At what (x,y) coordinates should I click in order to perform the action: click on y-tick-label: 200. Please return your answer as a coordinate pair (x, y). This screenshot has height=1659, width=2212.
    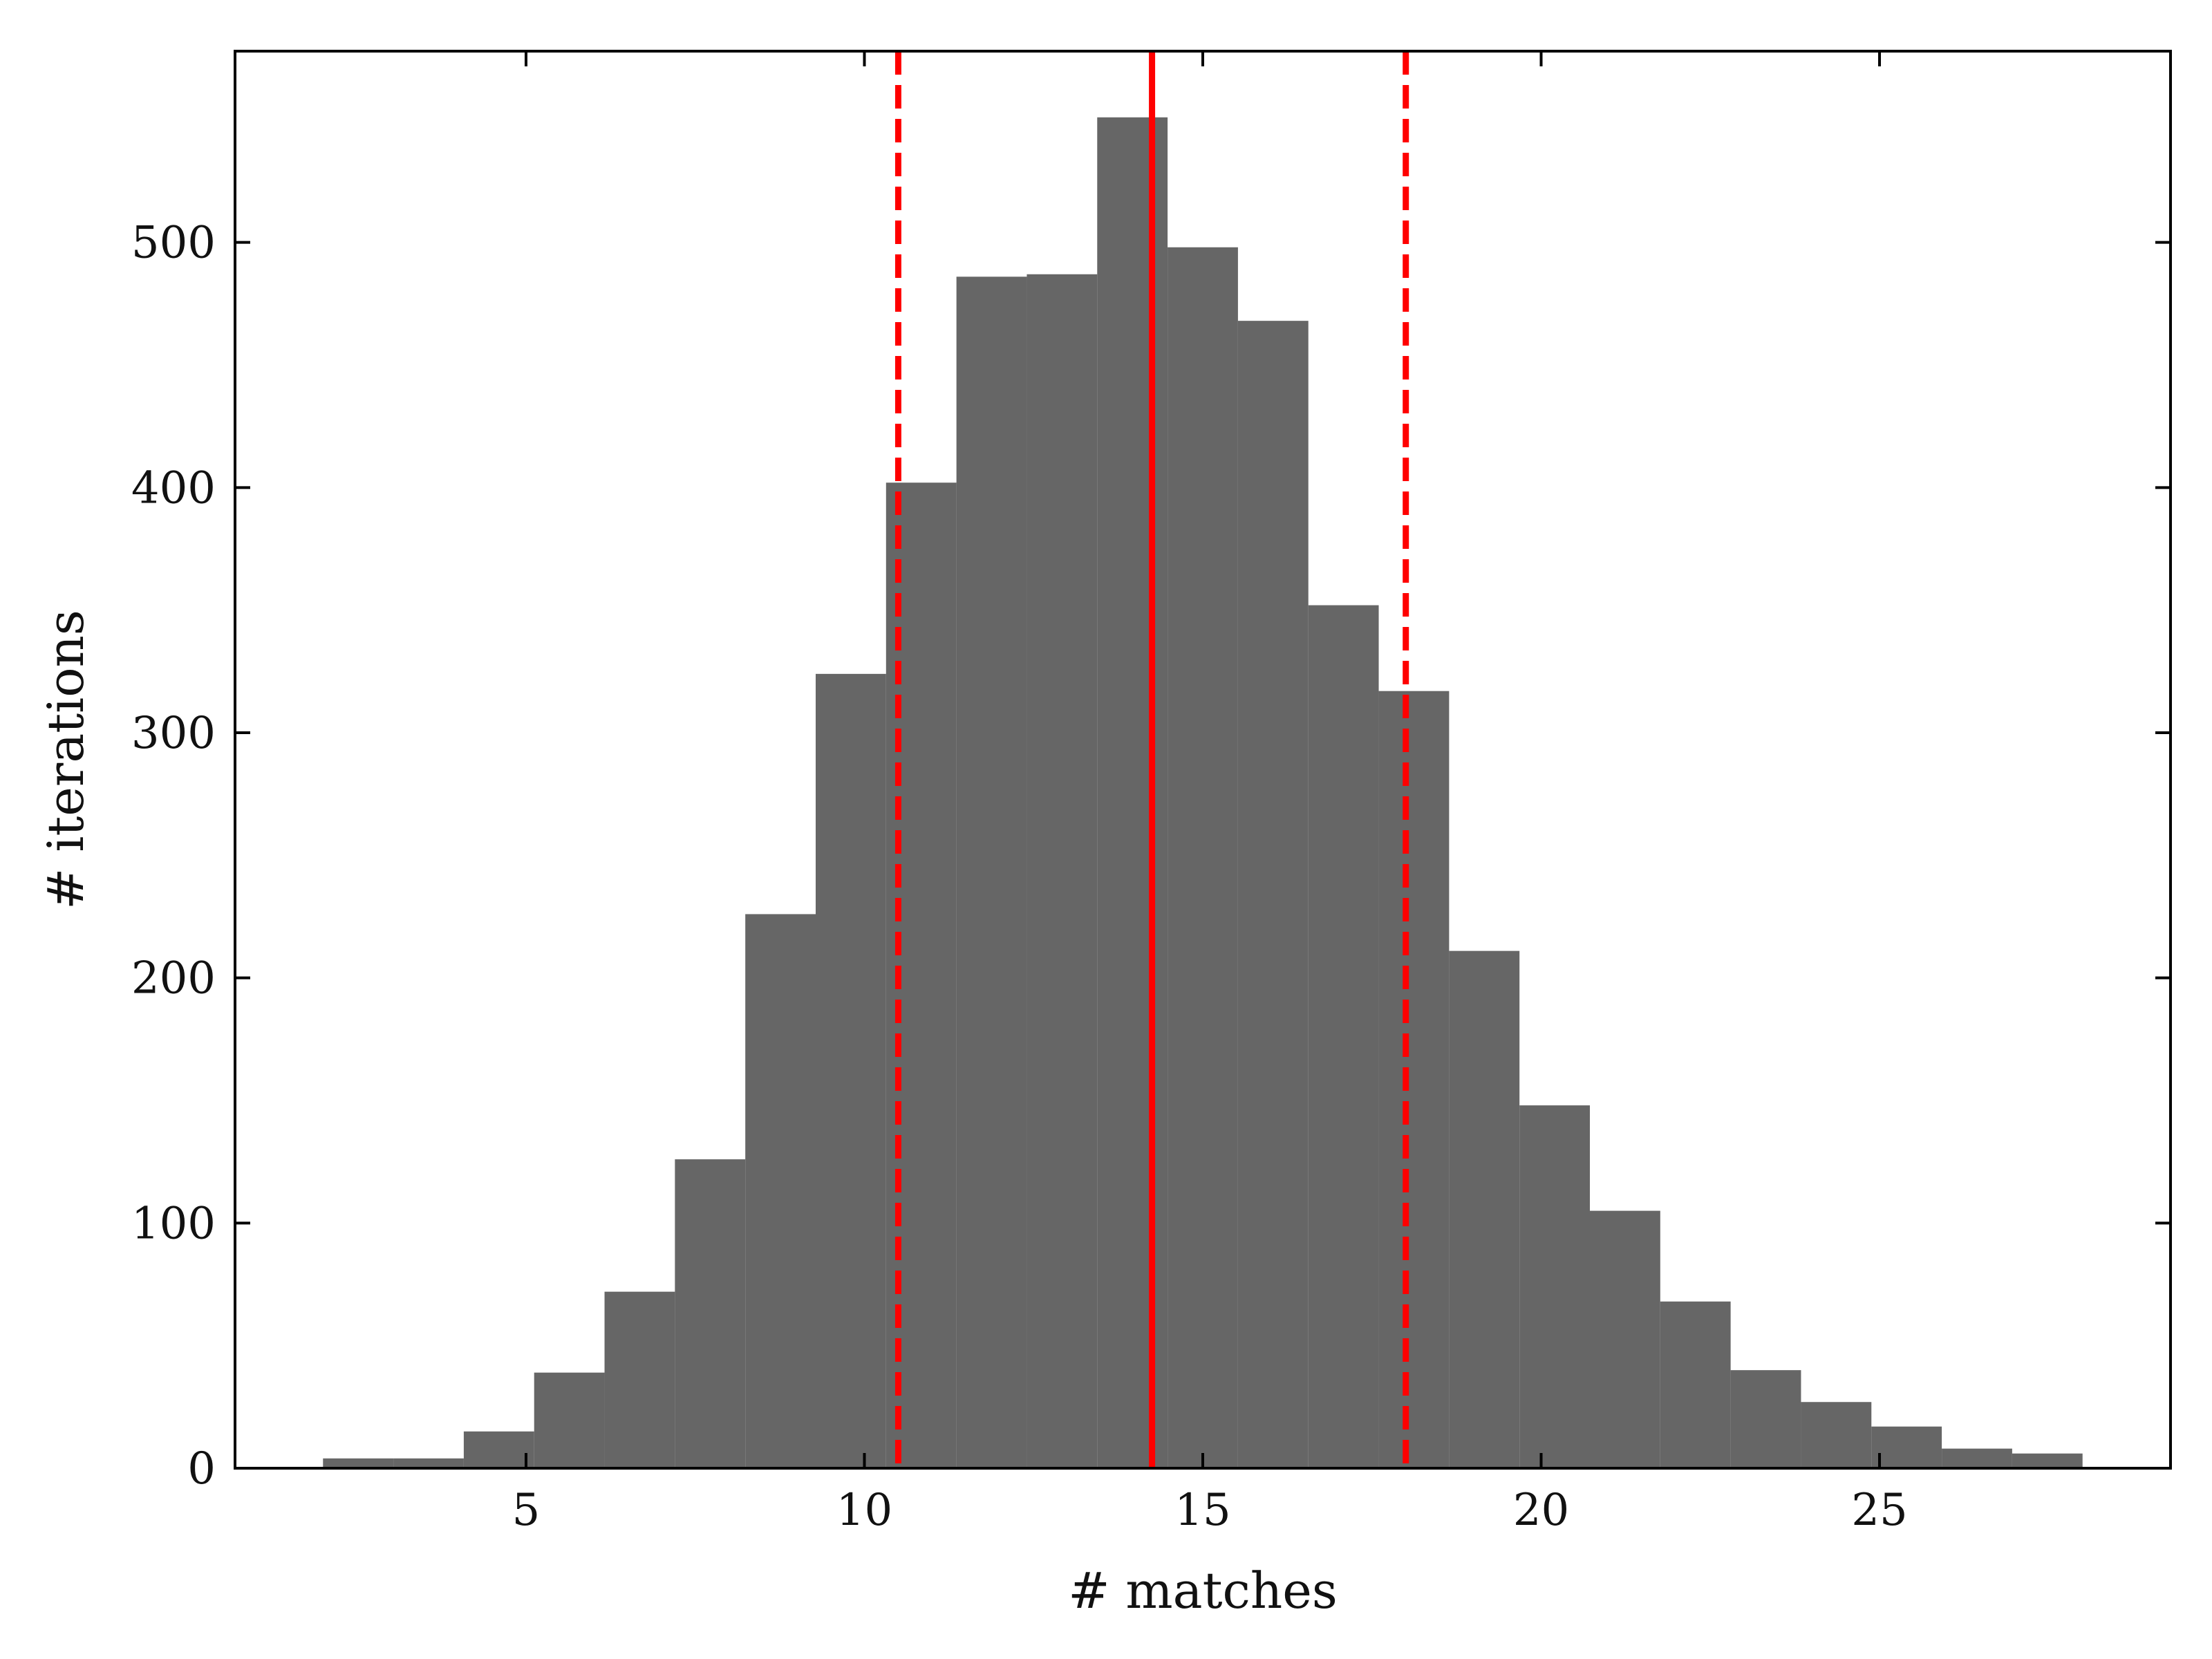
    Looking at the image, I should click on (174, 978).